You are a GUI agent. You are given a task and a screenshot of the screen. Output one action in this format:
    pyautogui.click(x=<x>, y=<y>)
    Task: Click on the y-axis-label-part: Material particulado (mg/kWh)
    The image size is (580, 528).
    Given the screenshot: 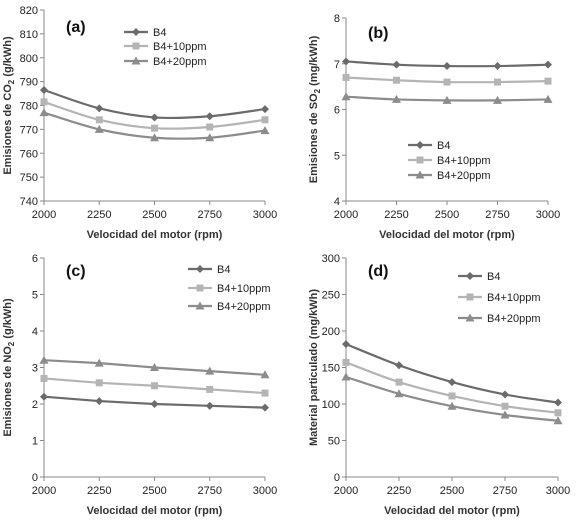 What is the action you would take?
    pyautogui.click(x=314, y=367)
    